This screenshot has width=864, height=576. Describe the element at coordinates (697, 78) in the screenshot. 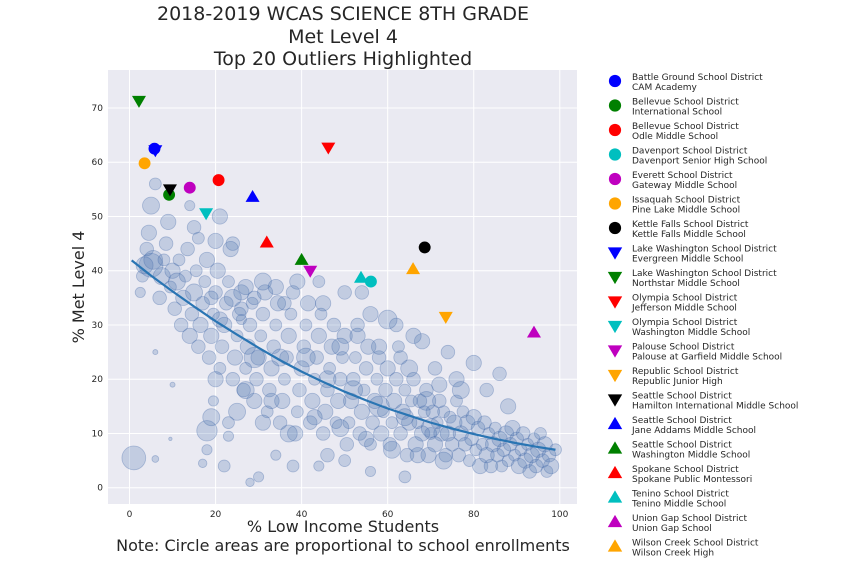

I see `legend-label: Battle Ground School District` at that location.